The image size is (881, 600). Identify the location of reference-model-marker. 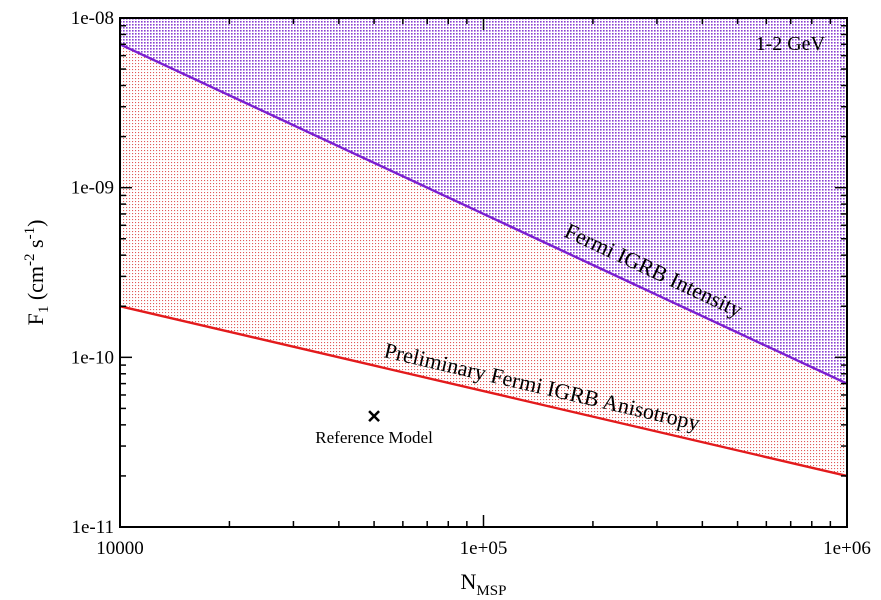
(374, 416).